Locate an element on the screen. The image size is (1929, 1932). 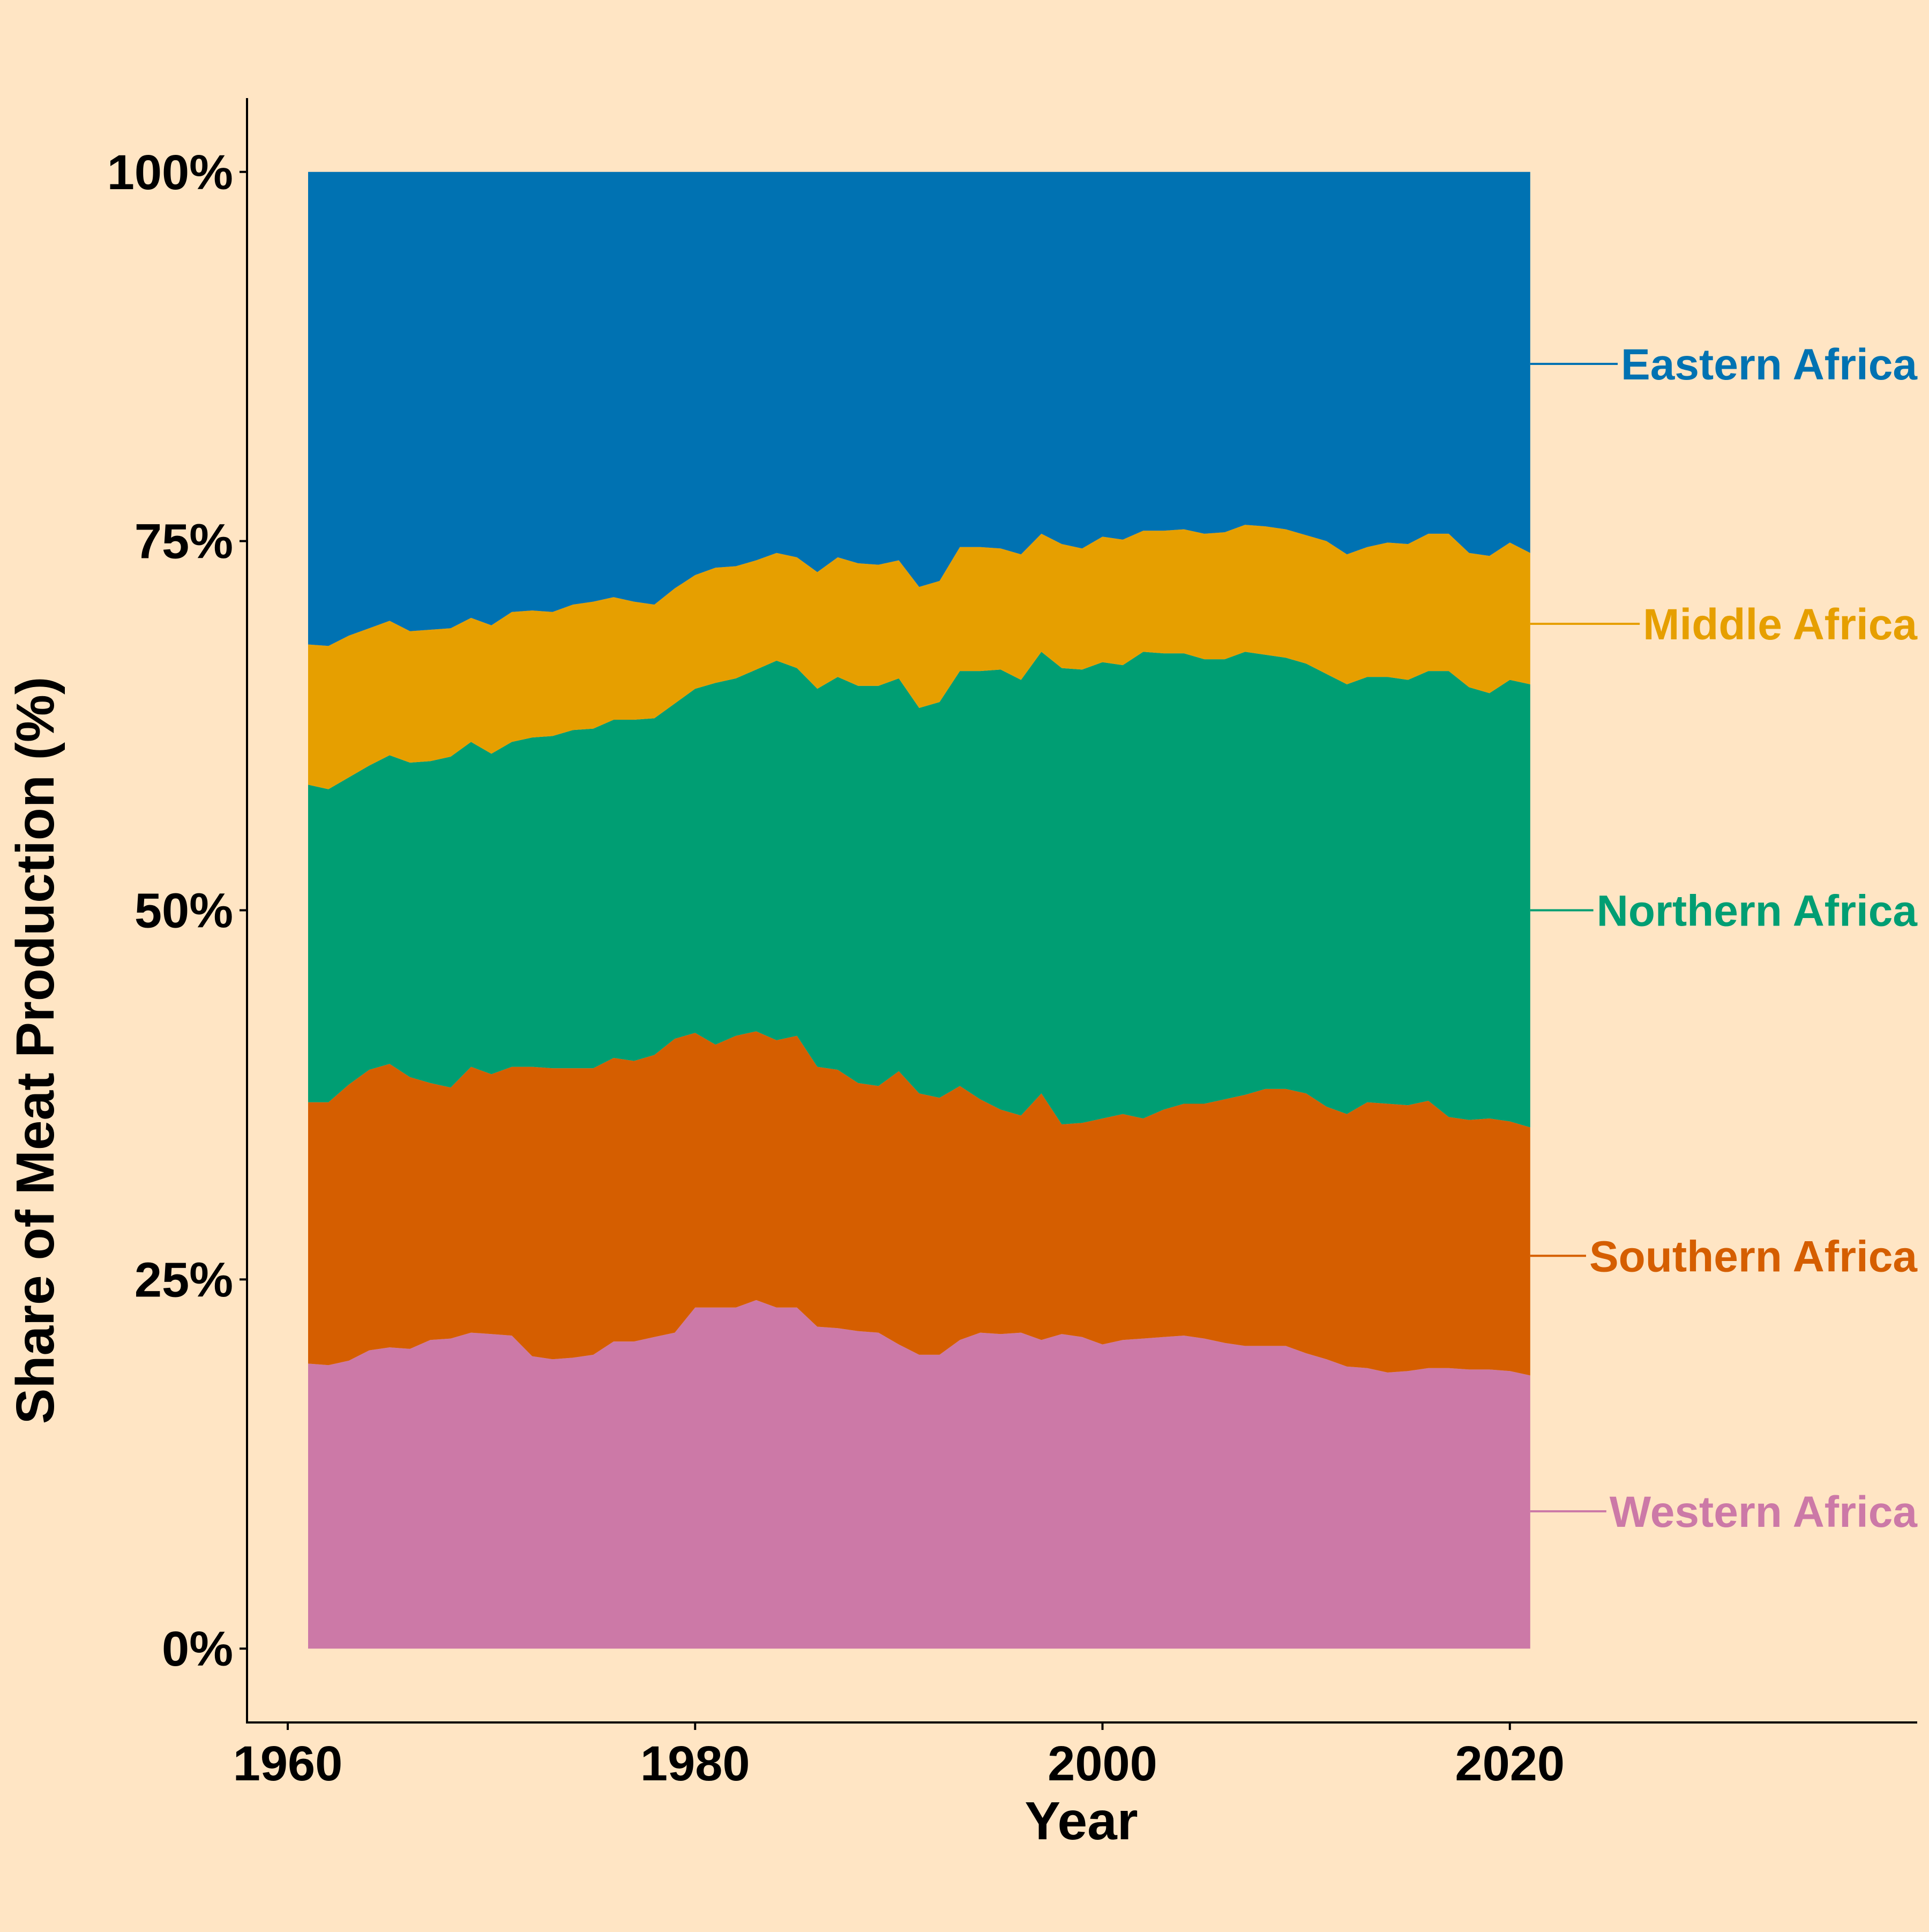
y-tick-label: 25% is located at coordinates (184, 1279).